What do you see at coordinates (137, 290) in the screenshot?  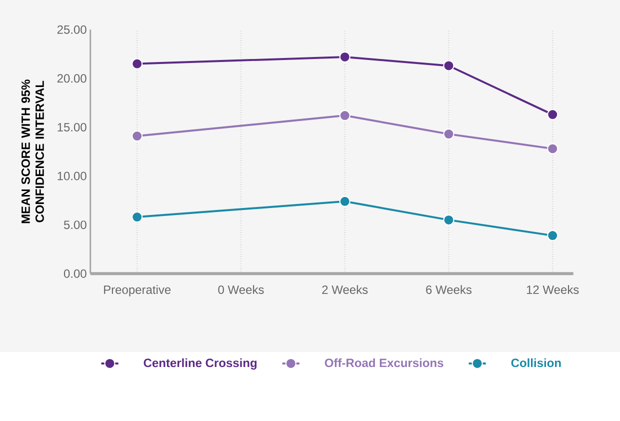 I see `x-tick-label: Preoperative` at bounding box center [137, 290].